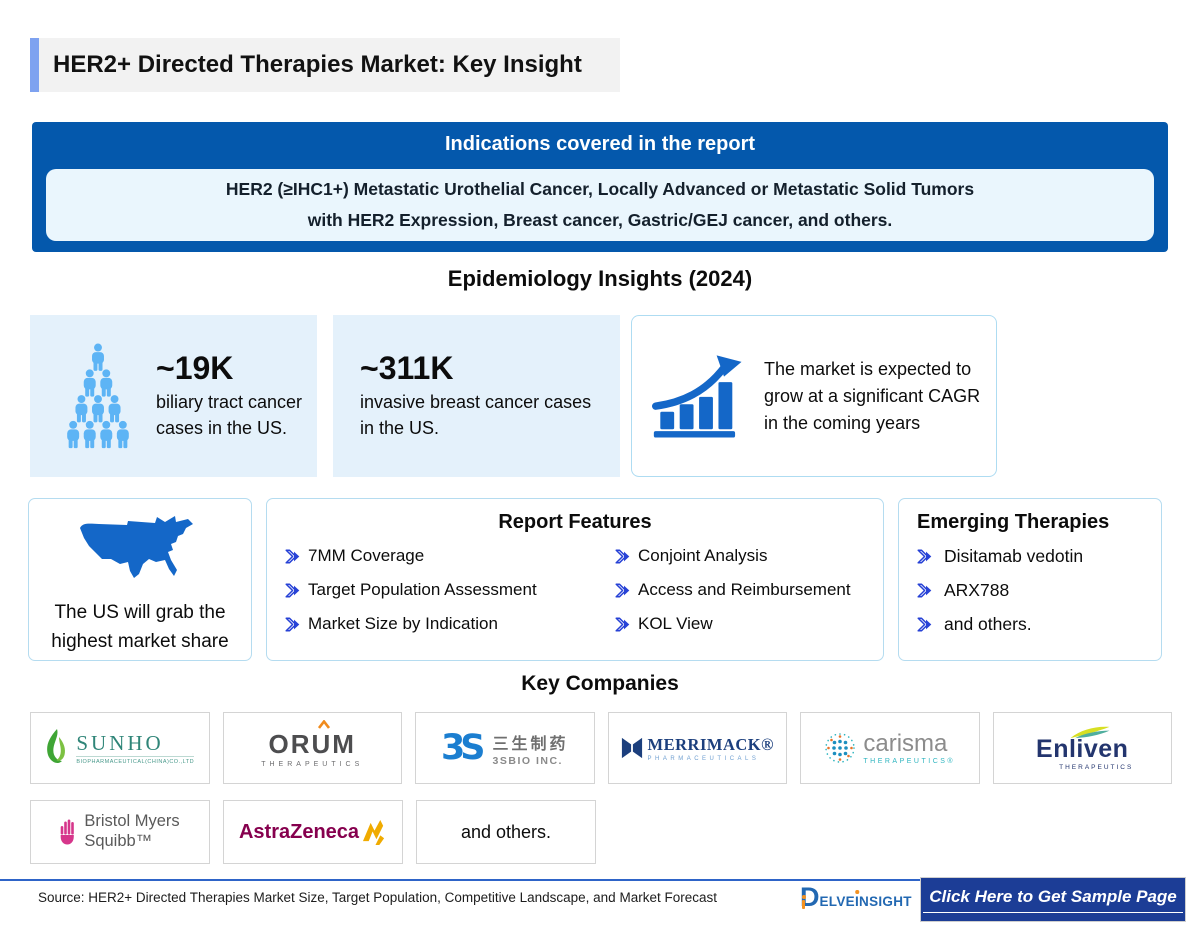 This screenshot has width=1200, height=926. I want to click on emerging-therapies-list: Disitamab vedotin ARX788 and others., so click(1030, 590).